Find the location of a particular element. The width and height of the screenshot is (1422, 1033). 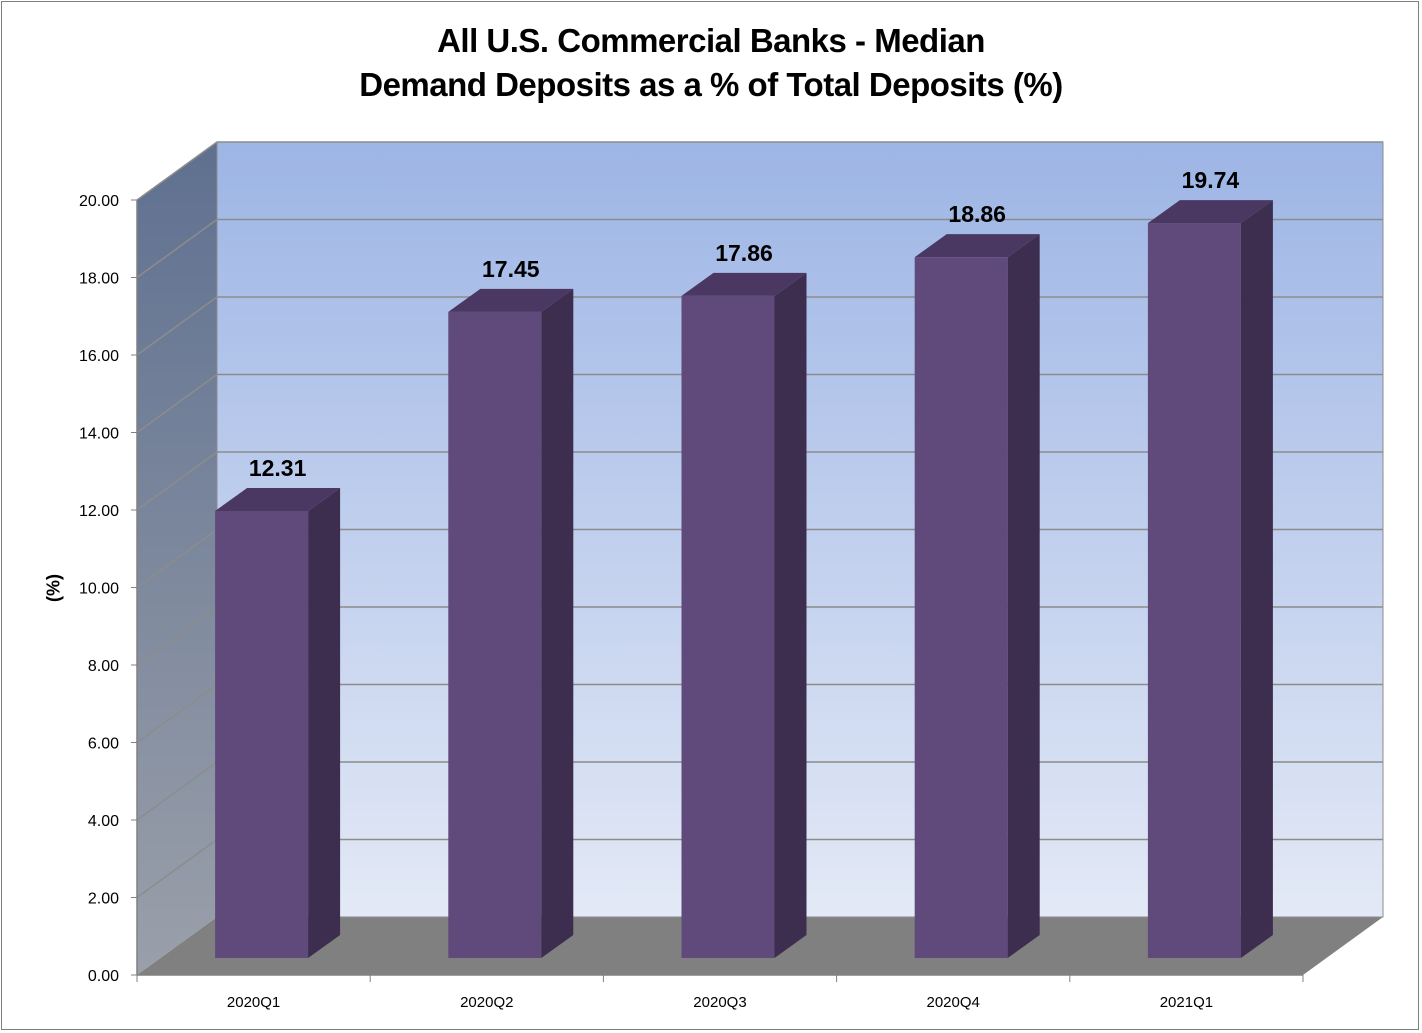

x-tick-label: 2021Q1 is located at coordinates (1186, 1002).